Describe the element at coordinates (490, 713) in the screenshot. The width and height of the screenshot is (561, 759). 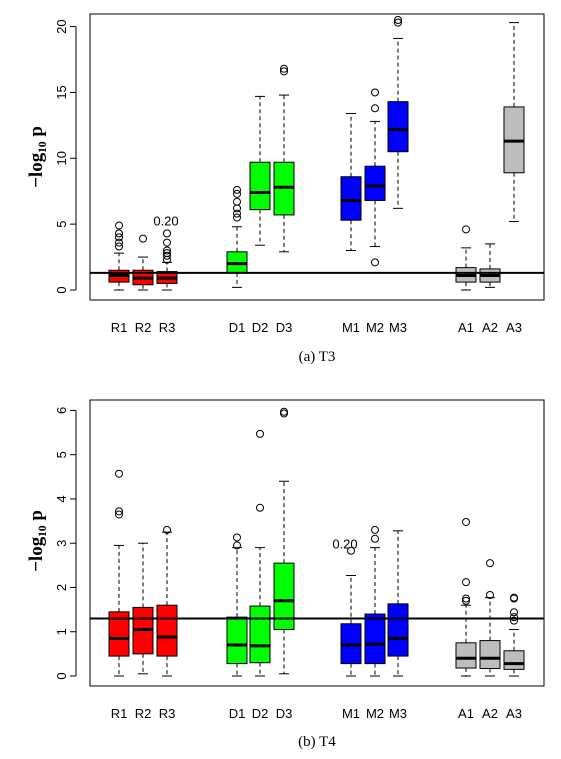
I see `x-tick-label: A2` at that location.